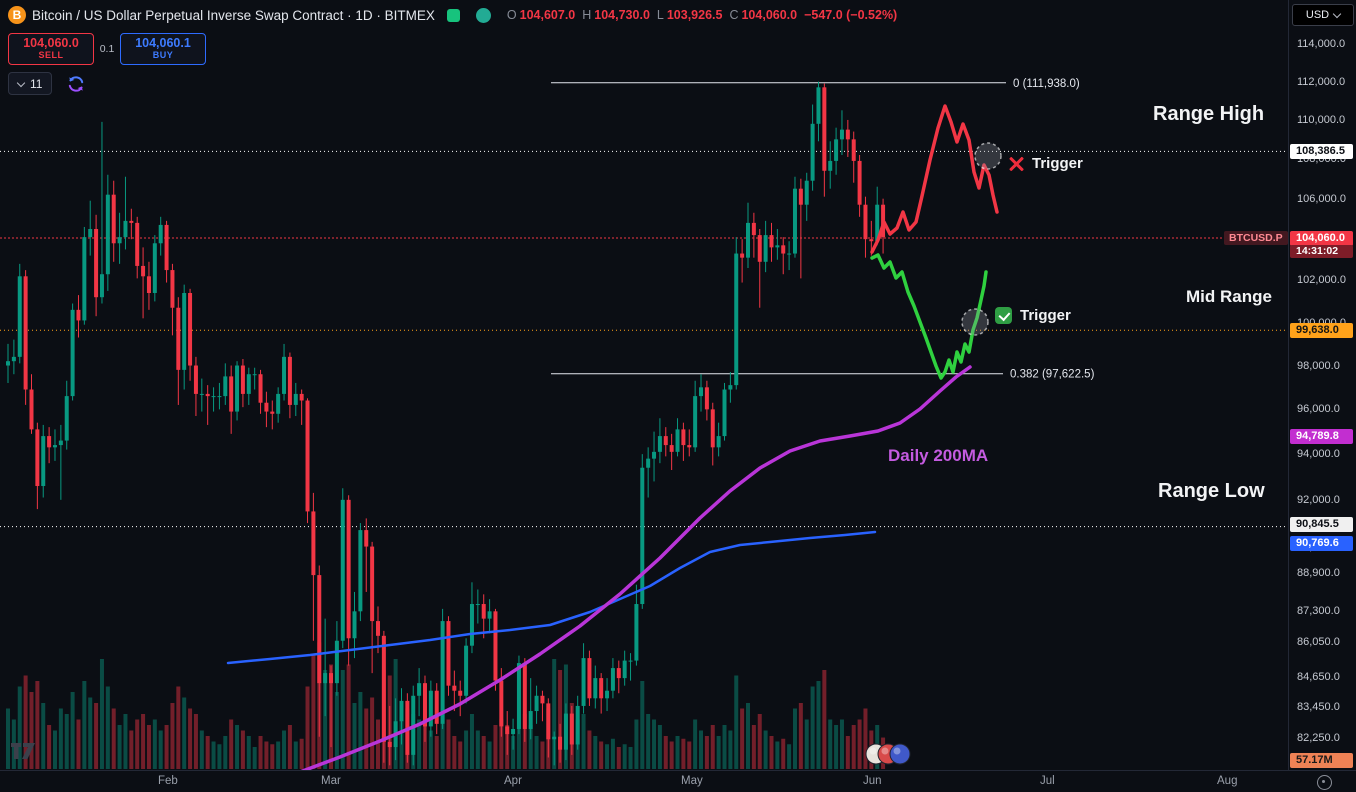 Image resolution: width=1356 pixels, height=792 pixels. I want to click on trigger-bear: Trigger, so click(1045, 163).